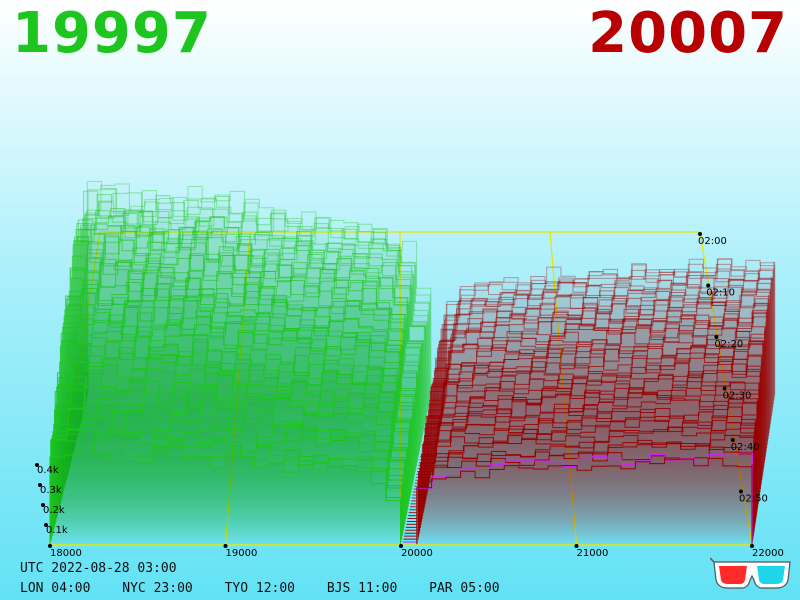 The height and width of the screenshot is (600, 800). What do you see at coordinates (242, 553) in the screenshot?
I see `x-tick-label: 19000` at bounding box center [242, 553].